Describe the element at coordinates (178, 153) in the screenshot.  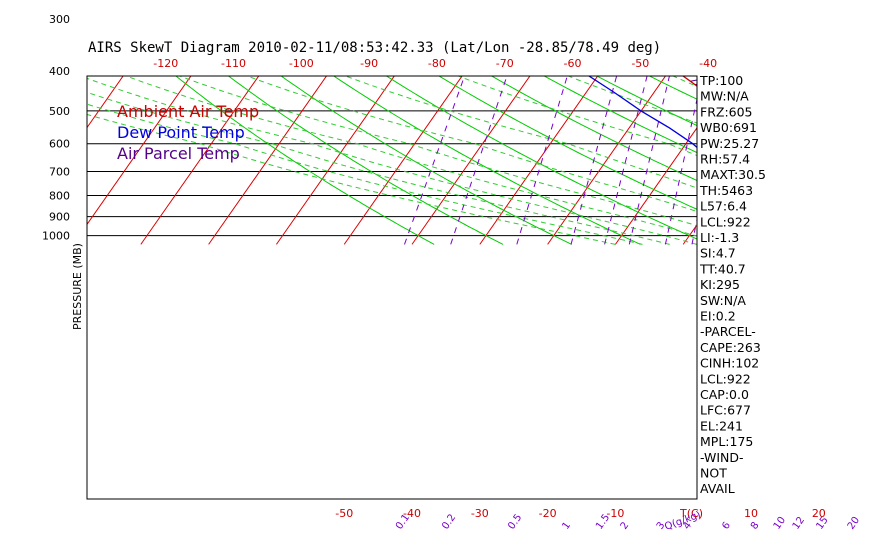
I see `legend-parcel: Air Parcel Temp` at that location.